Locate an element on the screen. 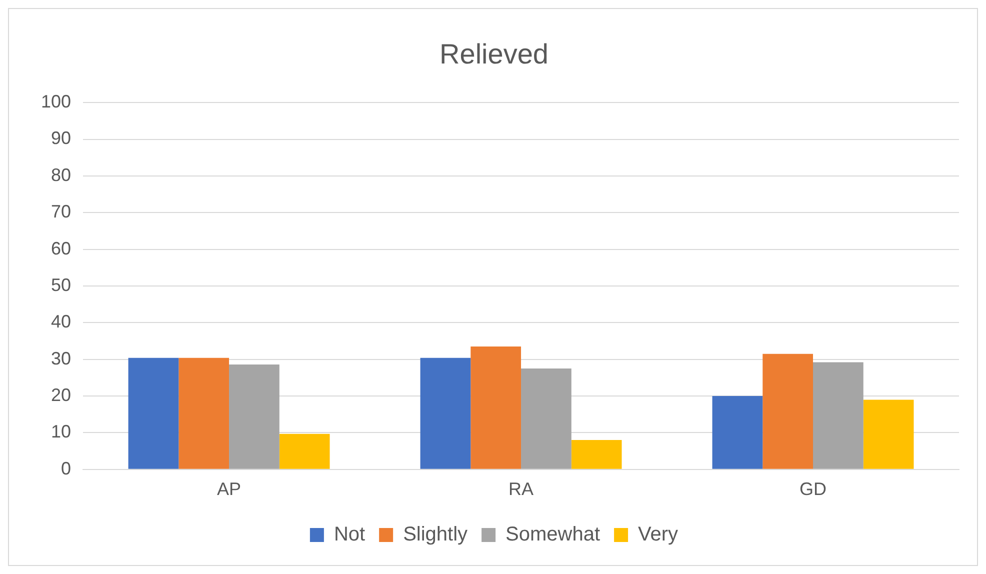 The width and height of the screenshot is (986, 574). y-tick-label: 80 is located at coordinates (61, 174).